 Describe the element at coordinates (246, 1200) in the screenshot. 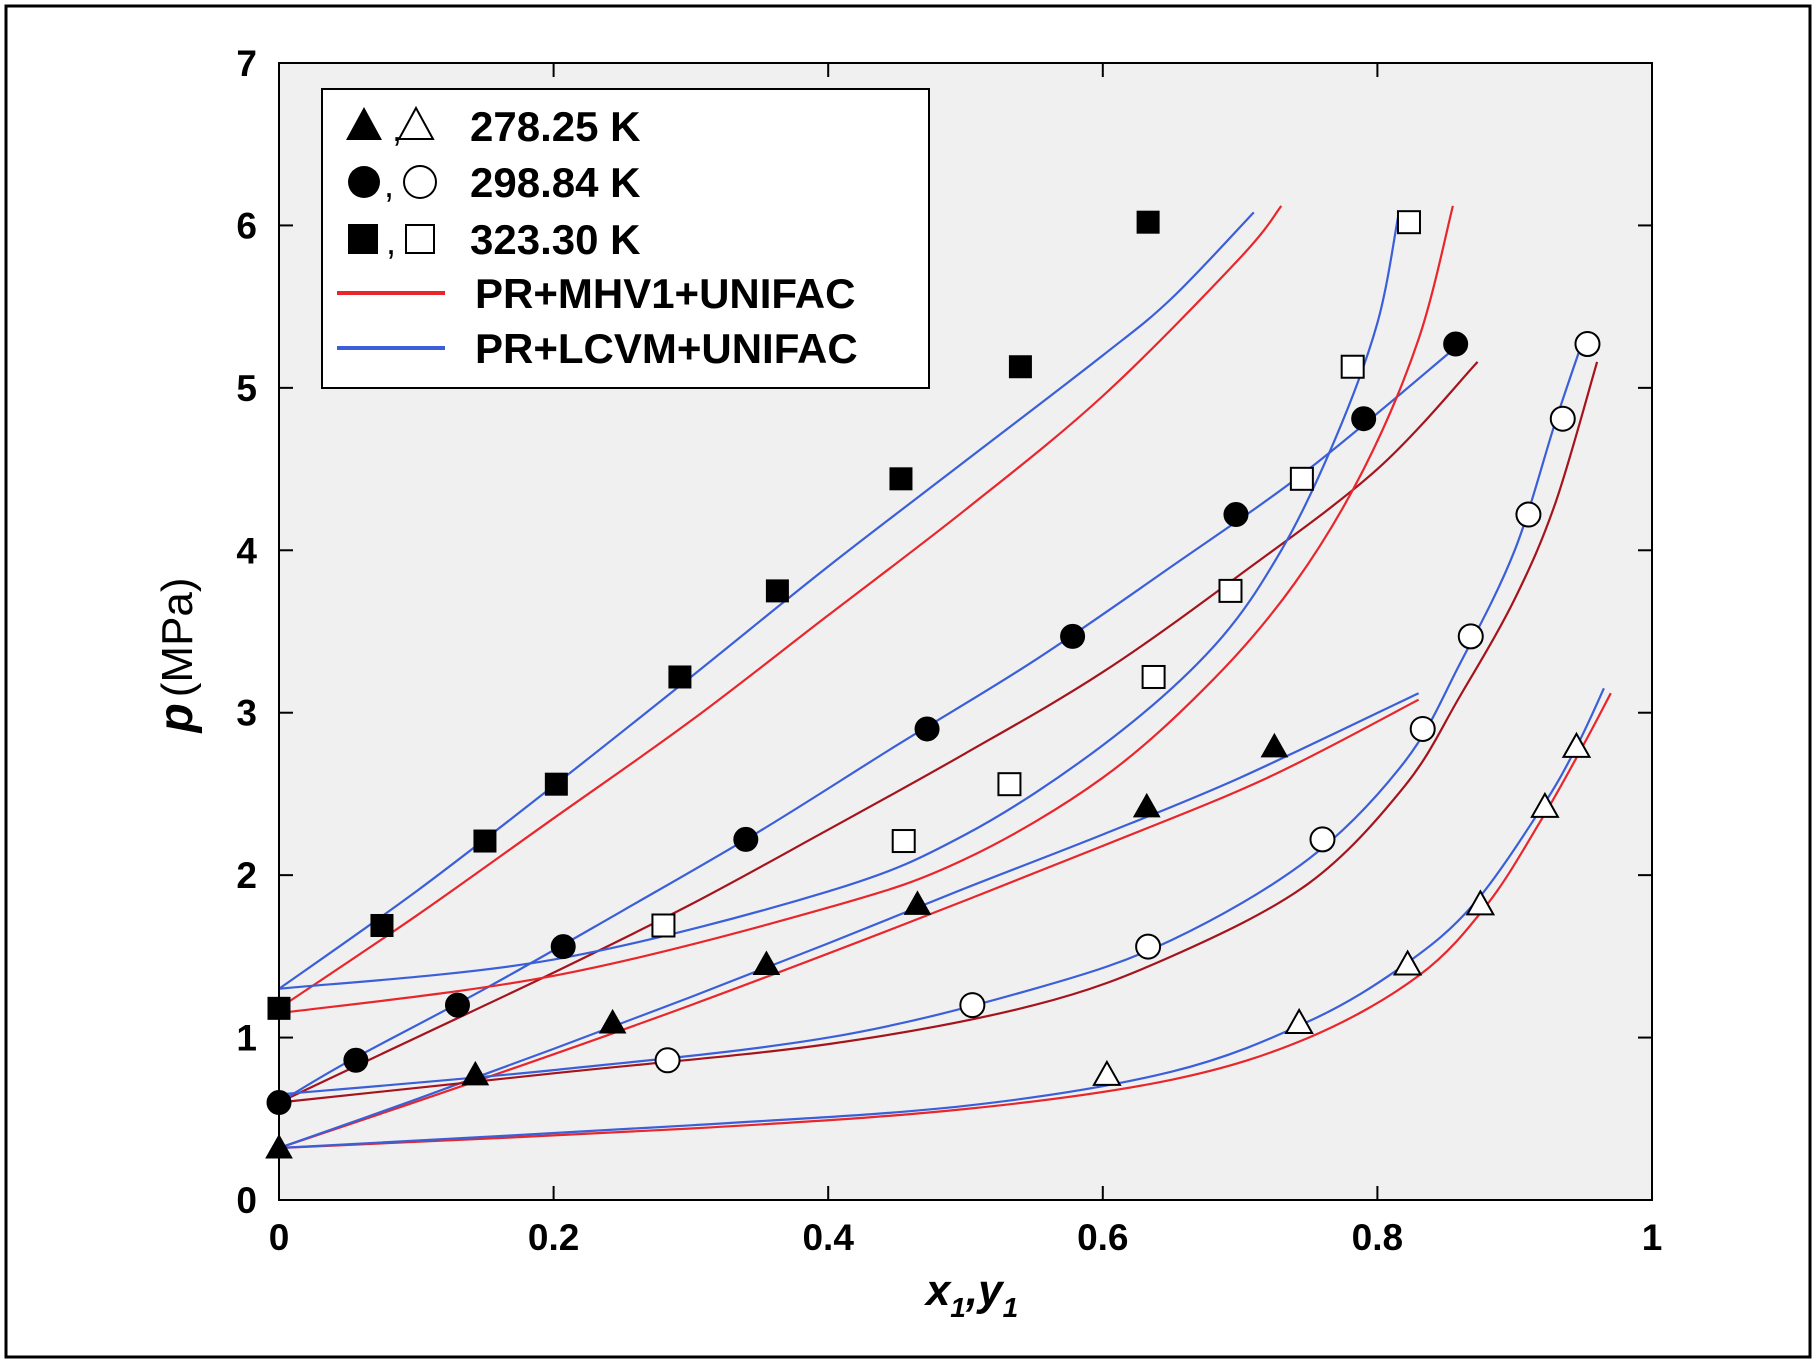

I see `y-tick-label: 0` at that location.